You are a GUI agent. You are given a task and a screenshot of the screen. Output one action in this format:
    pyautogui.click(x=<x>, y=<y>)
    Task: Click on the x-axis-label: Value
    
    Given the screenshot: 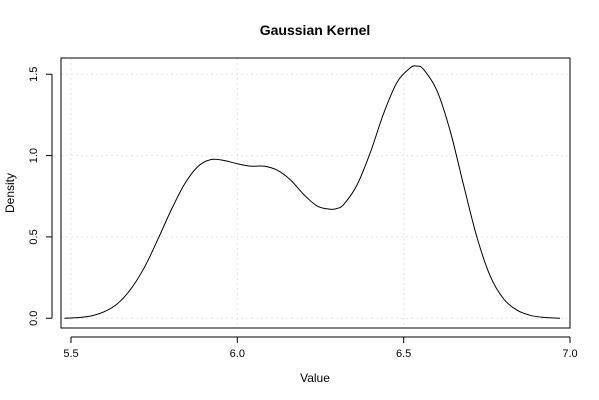 What is the action you would take?
    pyautogui.click(x=315, y=378)
    